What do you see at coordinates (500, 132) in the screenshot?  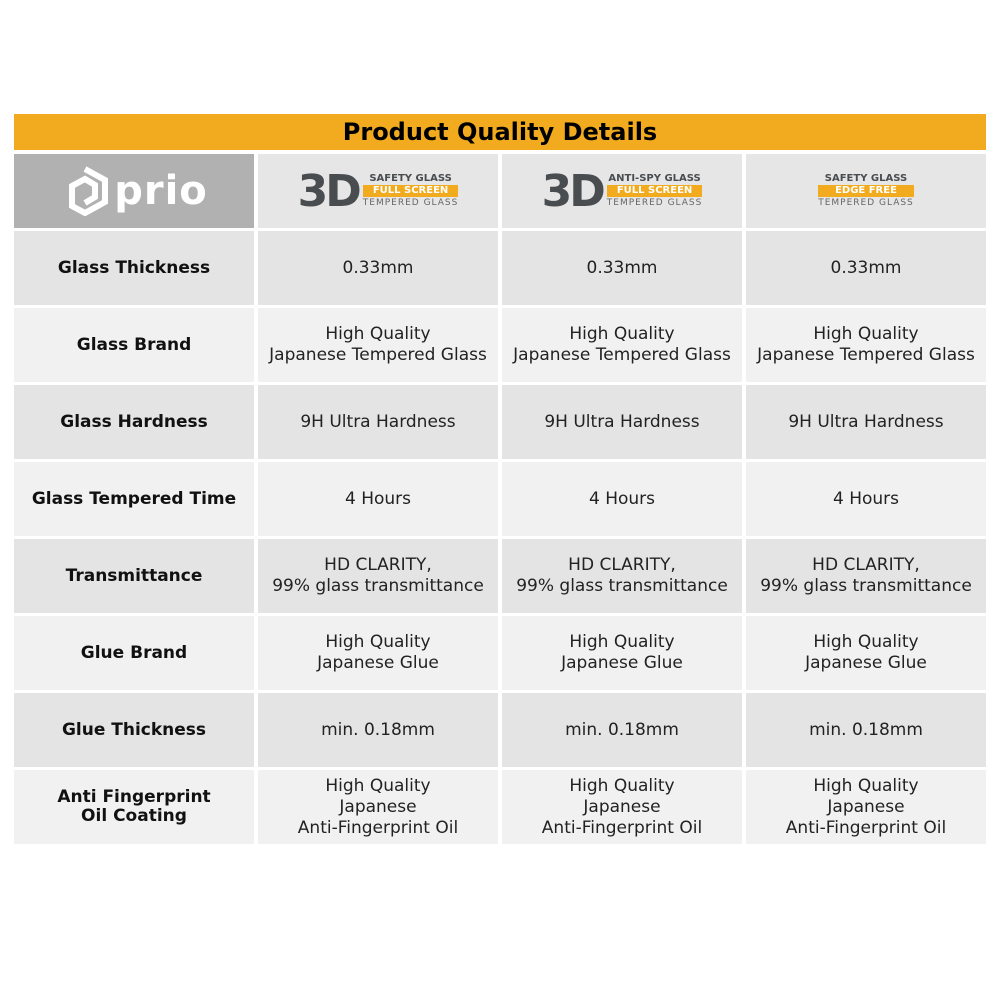 I see `table-title: Product Quality Details` at bounding box center [500, 132].